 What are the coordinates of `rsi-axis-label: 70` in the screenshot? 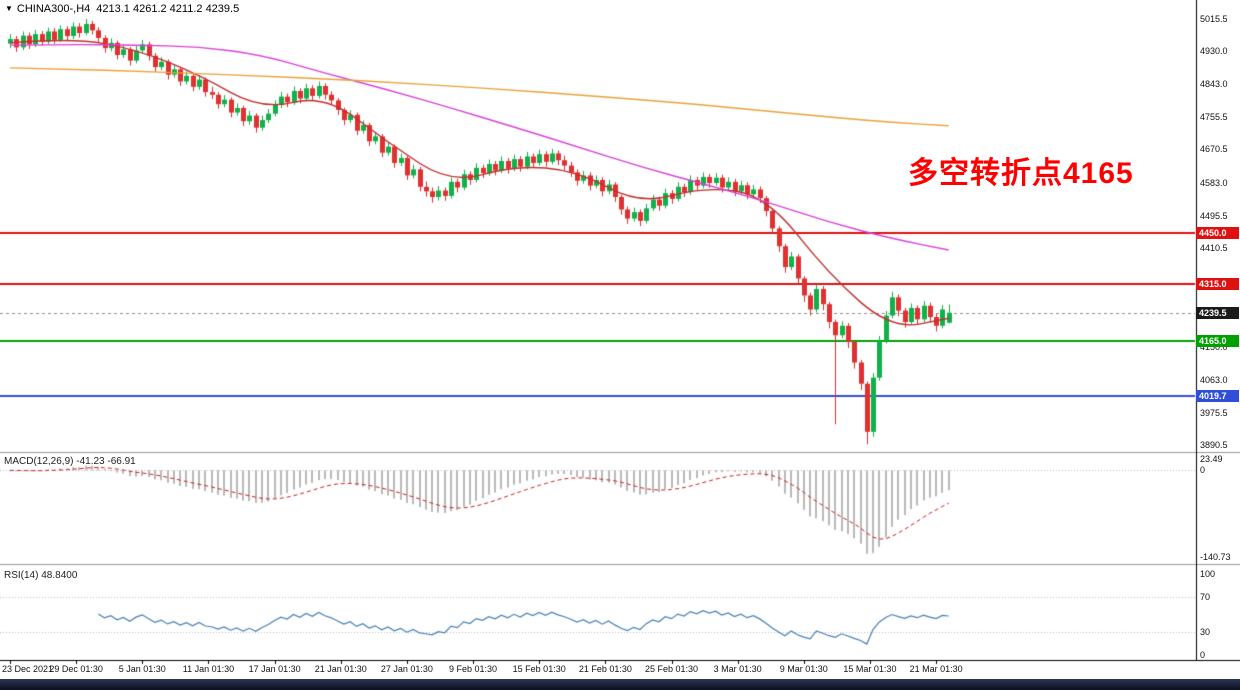 It's located at (1205, 597).